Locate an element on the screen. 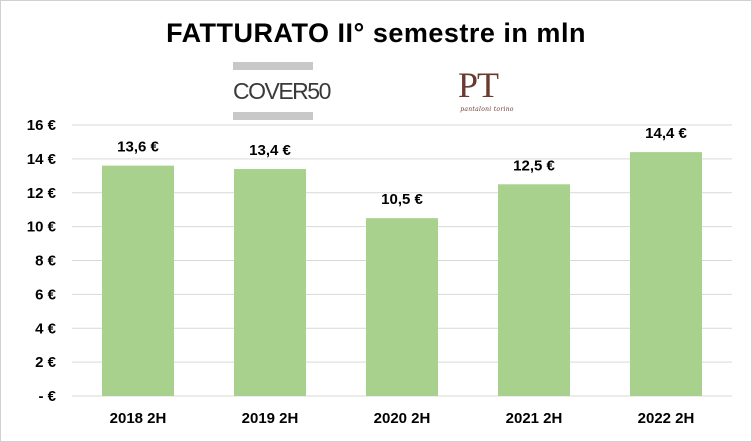 The image size is (752, 442). y-tick-label: 2 € is located at coordinates (46, 362).